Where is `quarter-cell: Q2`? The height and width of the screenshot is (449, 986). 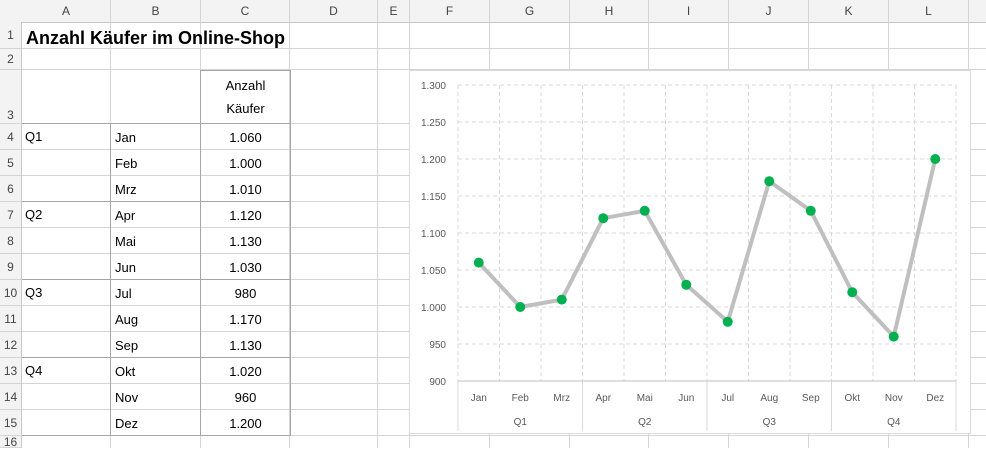
quarter-cell: Q2 is located at coordinates (34, 214).